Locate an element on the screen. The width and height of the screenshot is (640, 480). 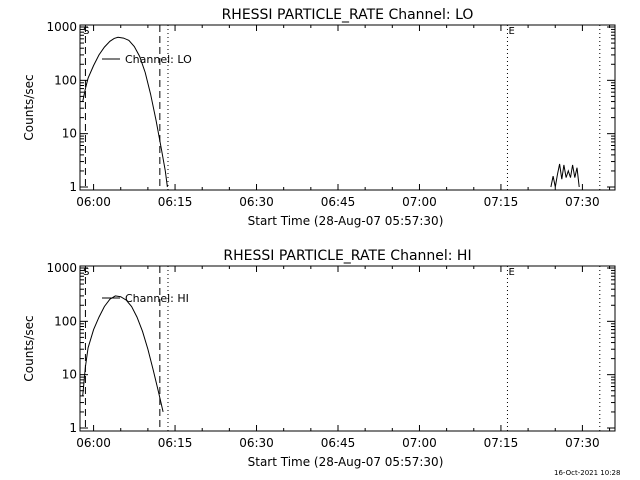
render-timestamp: 16-Oct-2021 10:28 is located at coordinates (587, 473).